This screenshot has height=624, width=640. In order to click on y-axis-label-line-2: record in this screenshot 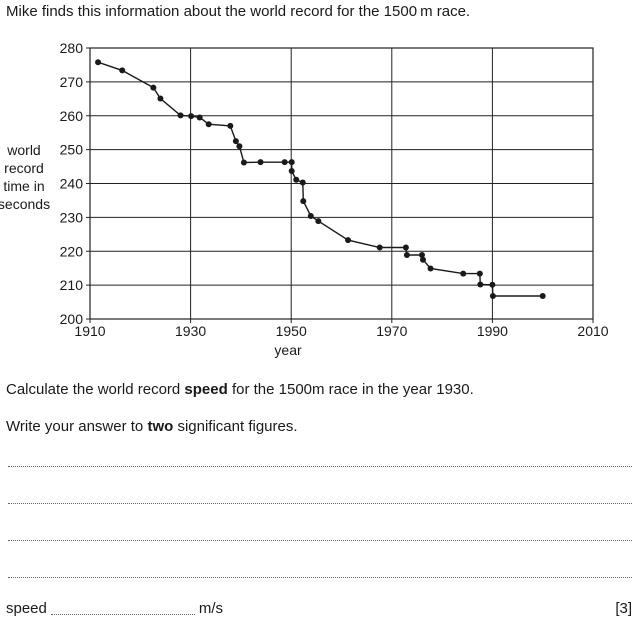, I will do `click(24, 168)`.